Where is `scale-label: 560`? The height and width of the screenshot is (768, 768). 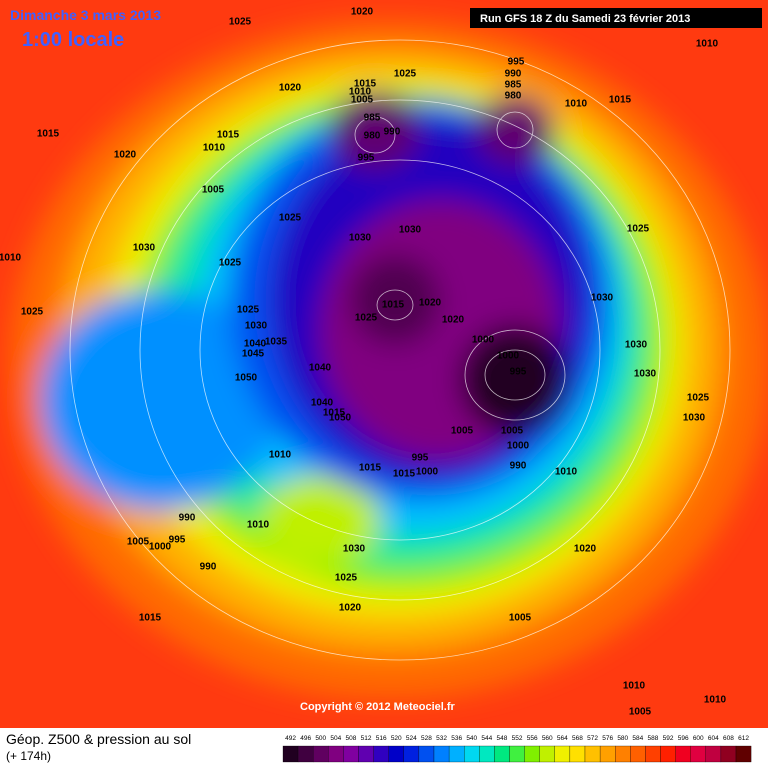 scale-label: 560 is located at coordinates (547, 738).